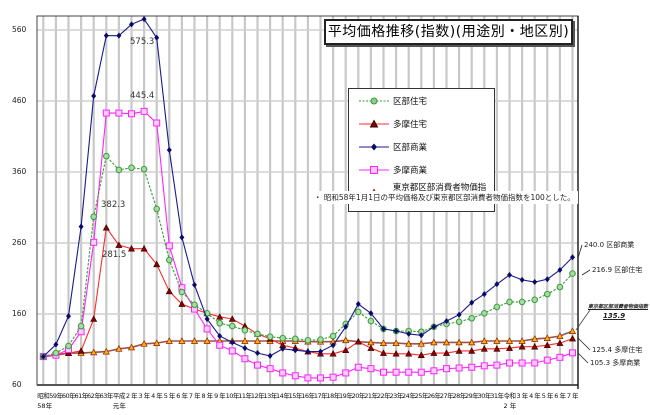  I want to click on chart-title: 平均価格推移(指数)(用途別・地区別), so click(448, 32).